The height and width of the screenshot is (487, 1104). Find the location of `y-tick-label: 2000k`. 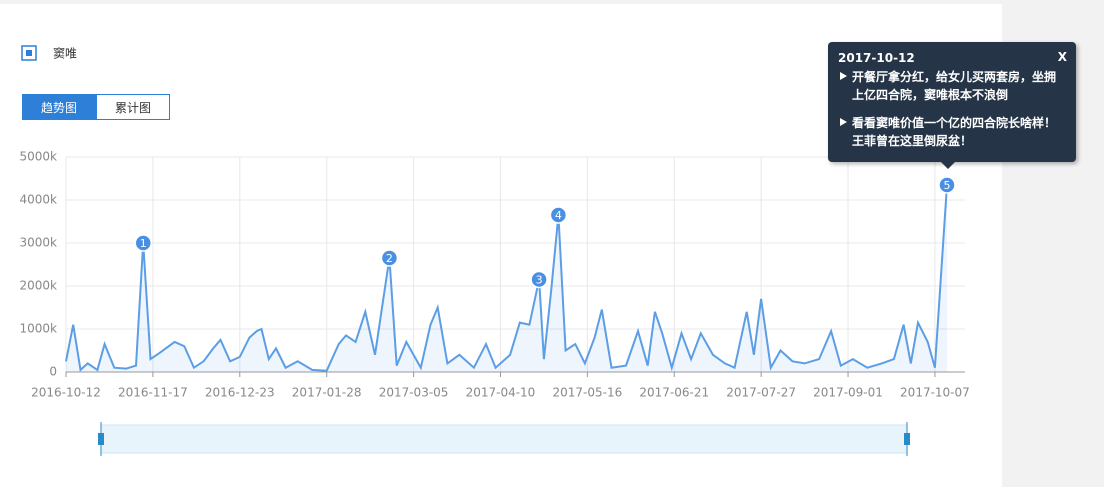

y-tick-label: 2000k is located at coordinates (39, 286).